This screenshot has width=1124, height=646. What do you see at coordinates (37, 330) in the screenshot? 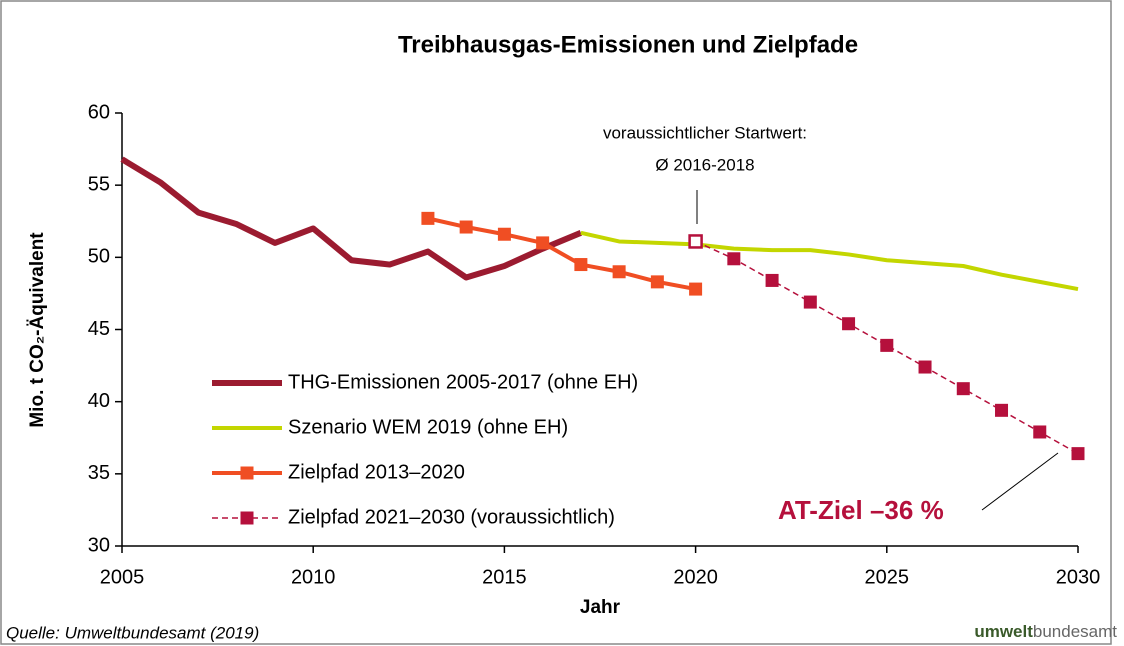
I see `y-axis-label: Mio. t CO₂-Äquivalent` at bounding box center [37, 330].